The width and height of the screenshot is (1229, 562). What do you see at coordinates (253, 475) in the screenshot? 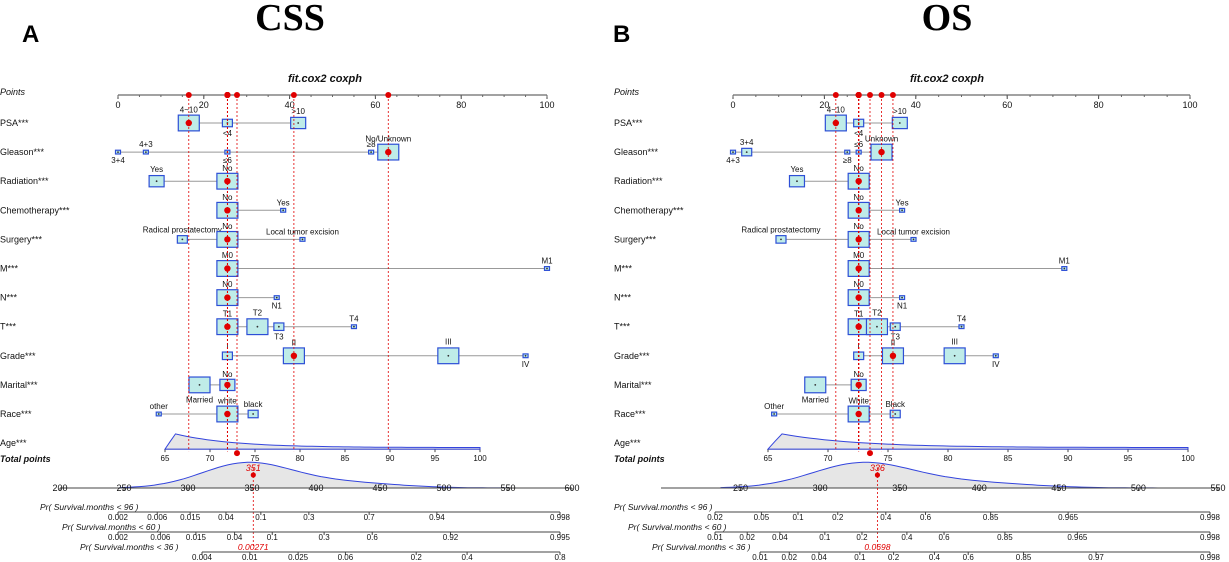
I see `total-value-marker` at bounding box center [253, 475].